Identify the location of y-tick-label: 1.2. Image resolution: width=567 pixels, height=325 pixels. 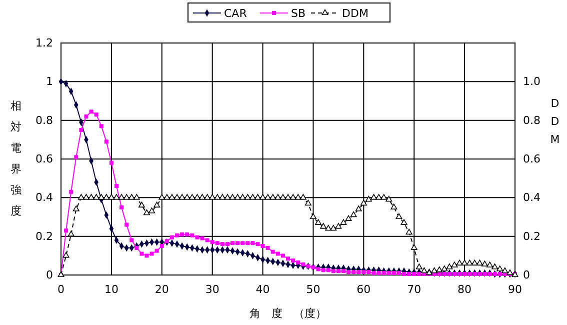
(44, 43).